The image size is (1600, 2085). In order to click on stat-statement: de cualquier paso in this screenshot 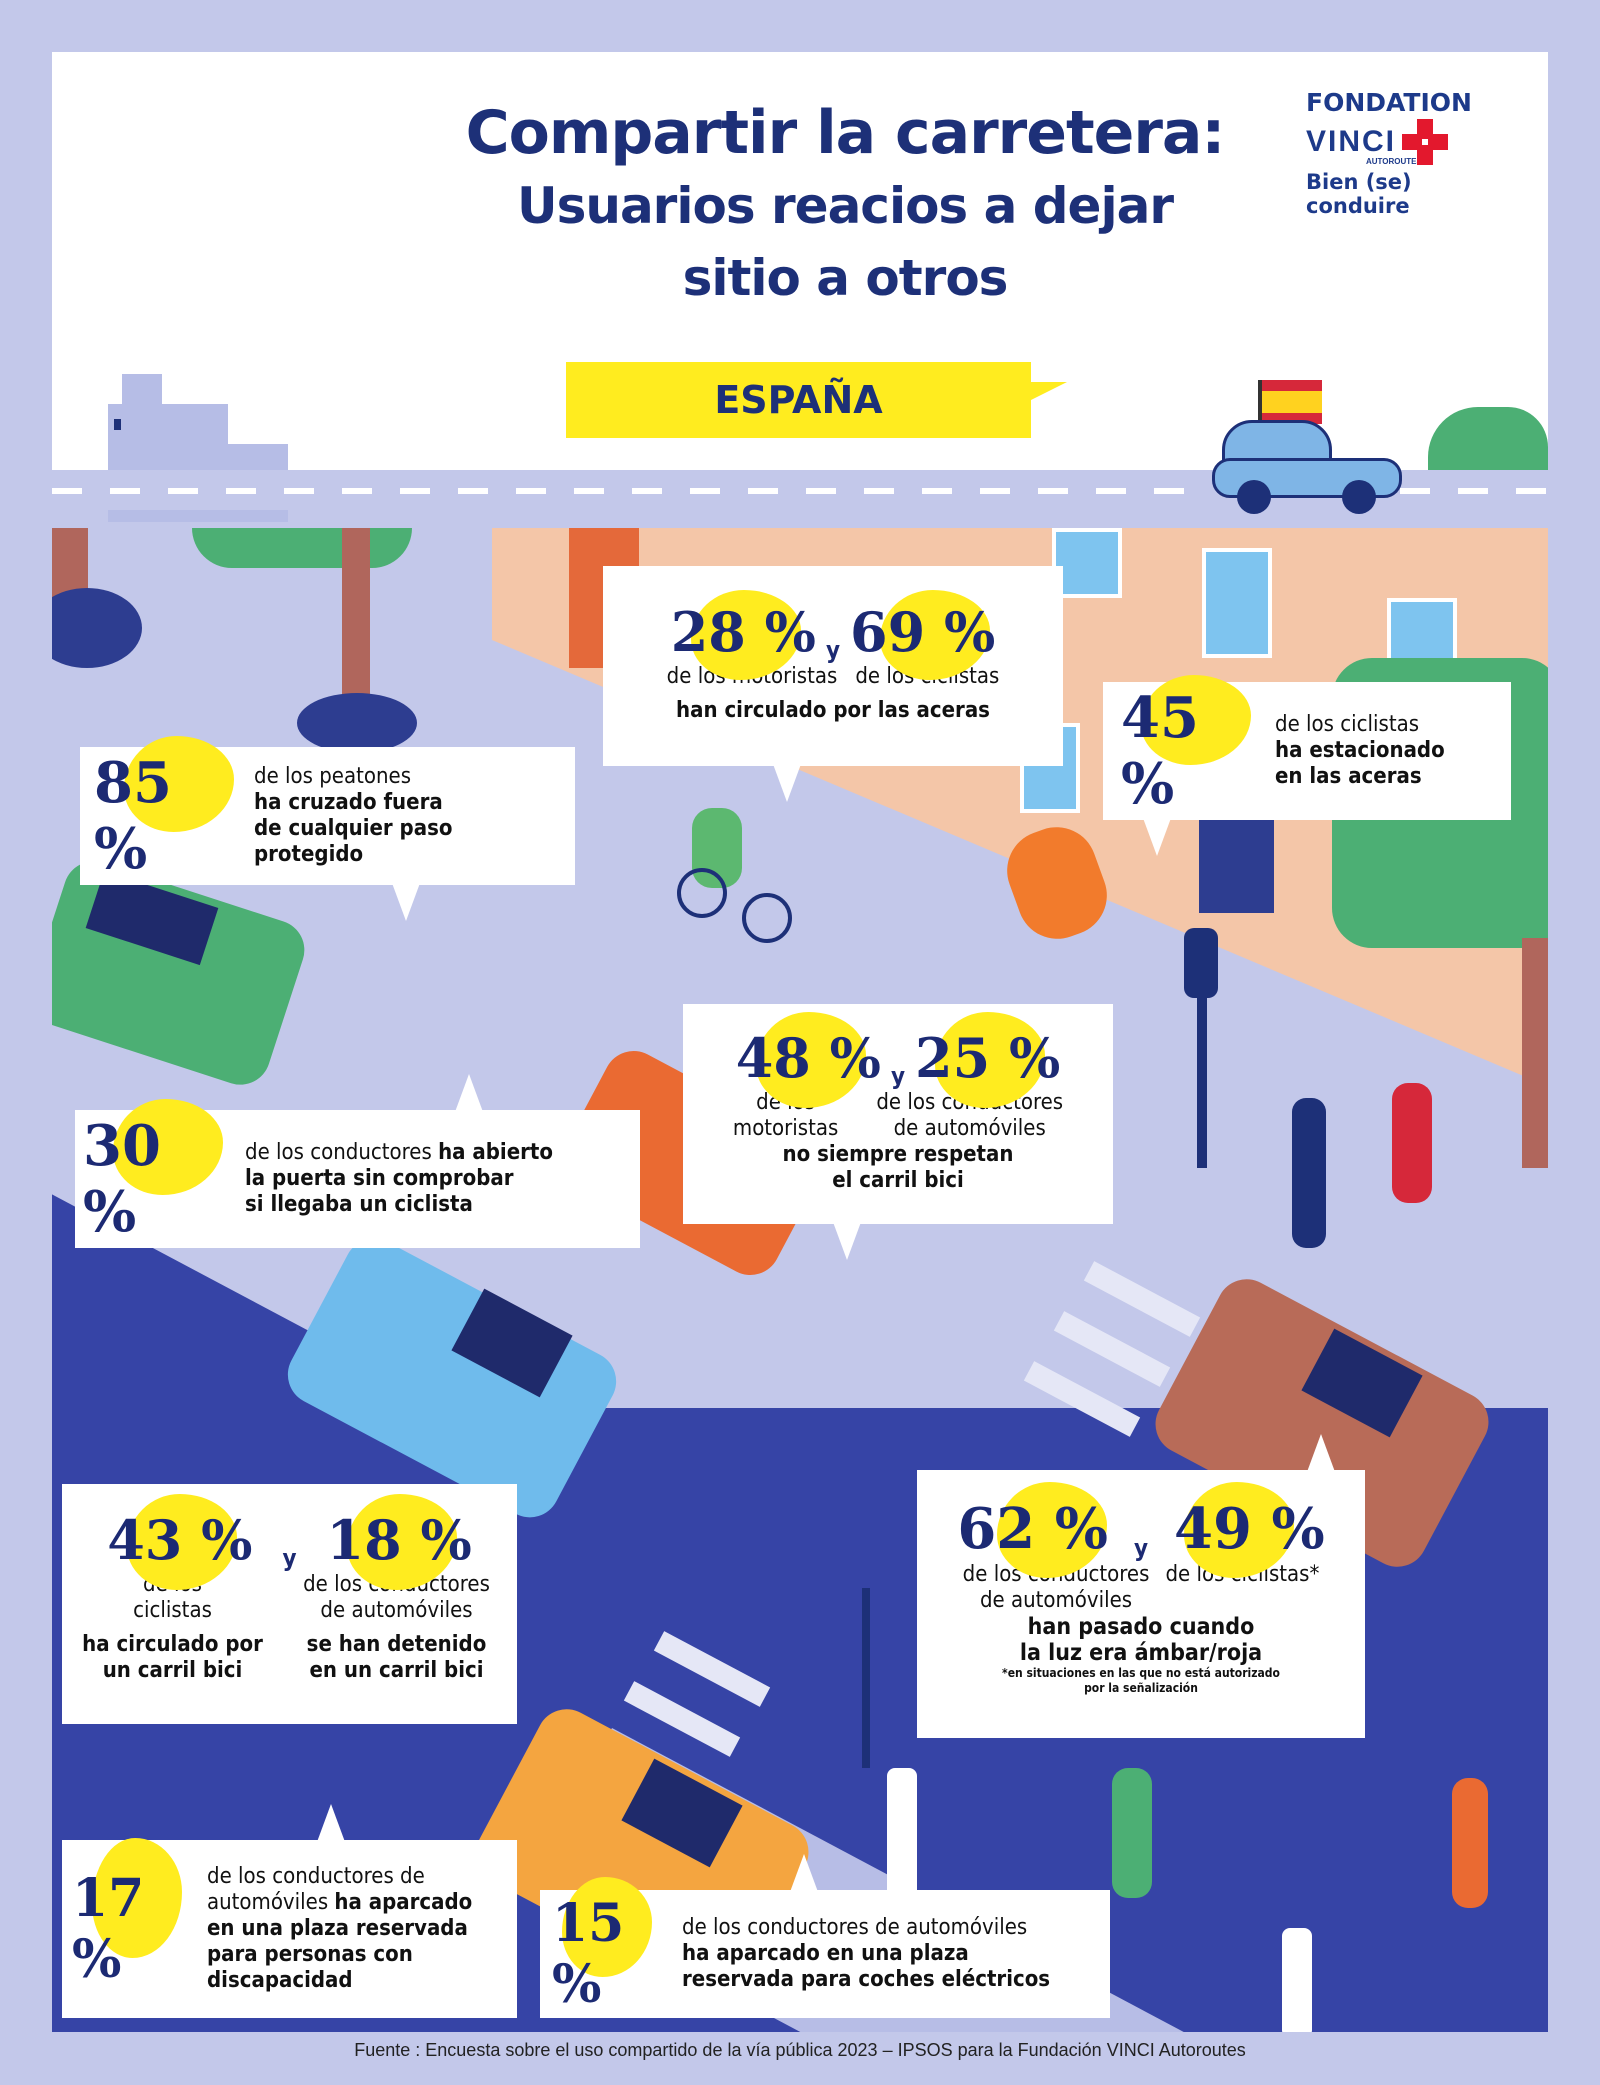, I will do `click(353, 828)`.